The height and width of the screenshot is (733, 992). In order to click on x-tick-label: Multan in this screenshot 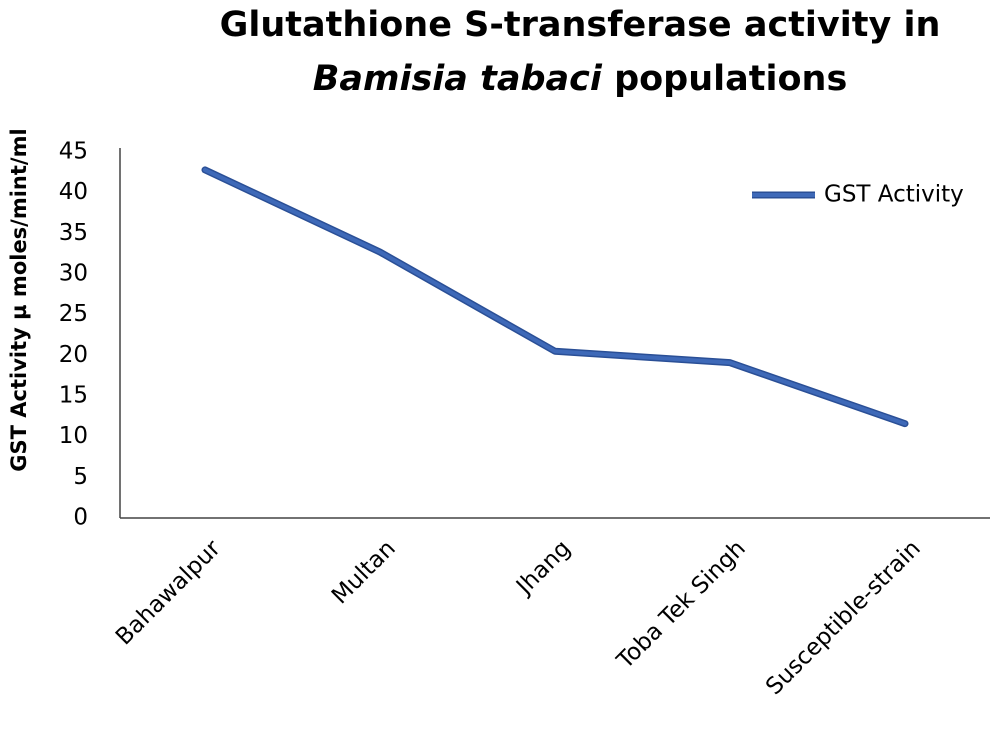, I will do `click(364, 572)`.